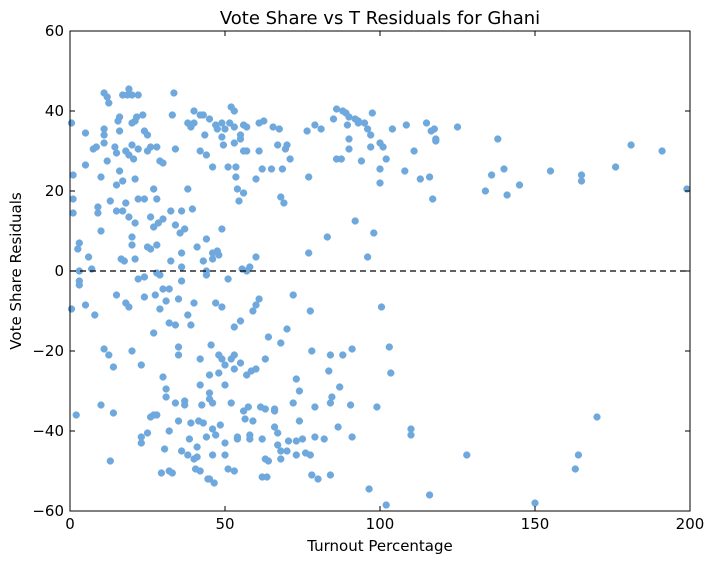  I want to click on y-axis-label: Vote Share Residuals, so click(16, 271).